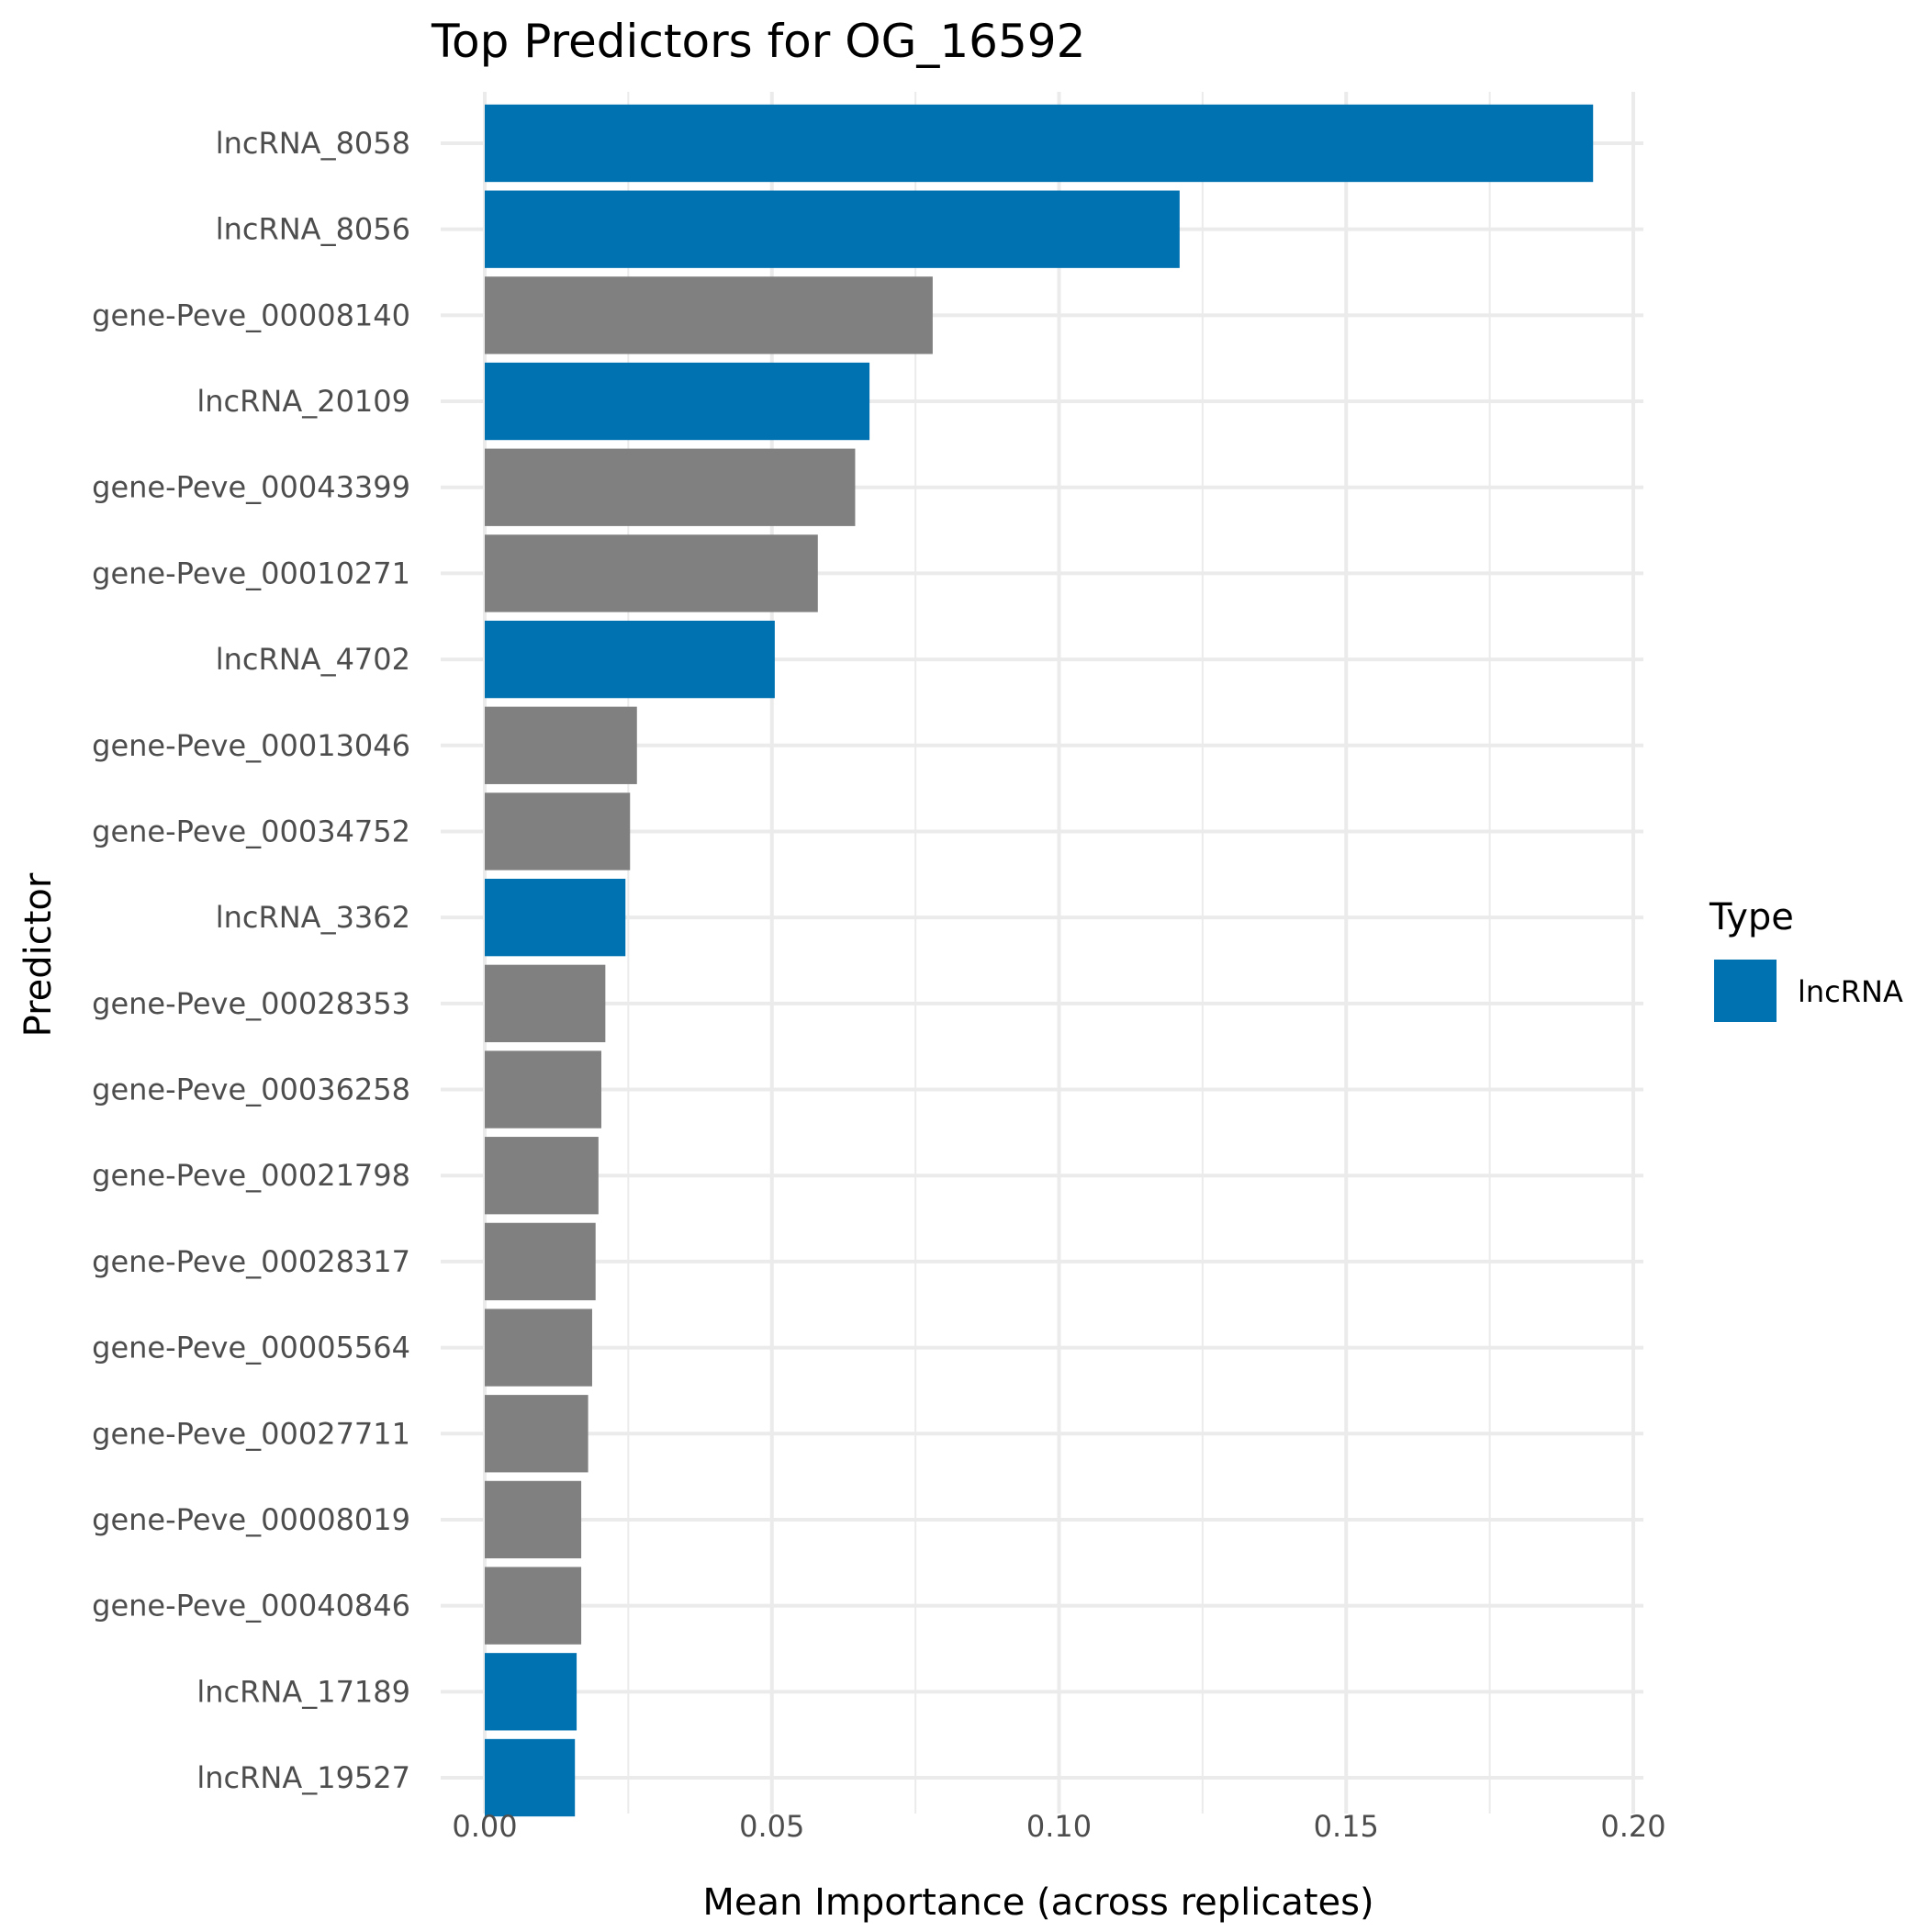 Image resolution: width=1928 pixels, height=1932 pixels. What do you see at coordinates (1850, 991) in the screenshot?
I see `legend-label-lncrna: lncRNA` at bounding box center [1850, 991].